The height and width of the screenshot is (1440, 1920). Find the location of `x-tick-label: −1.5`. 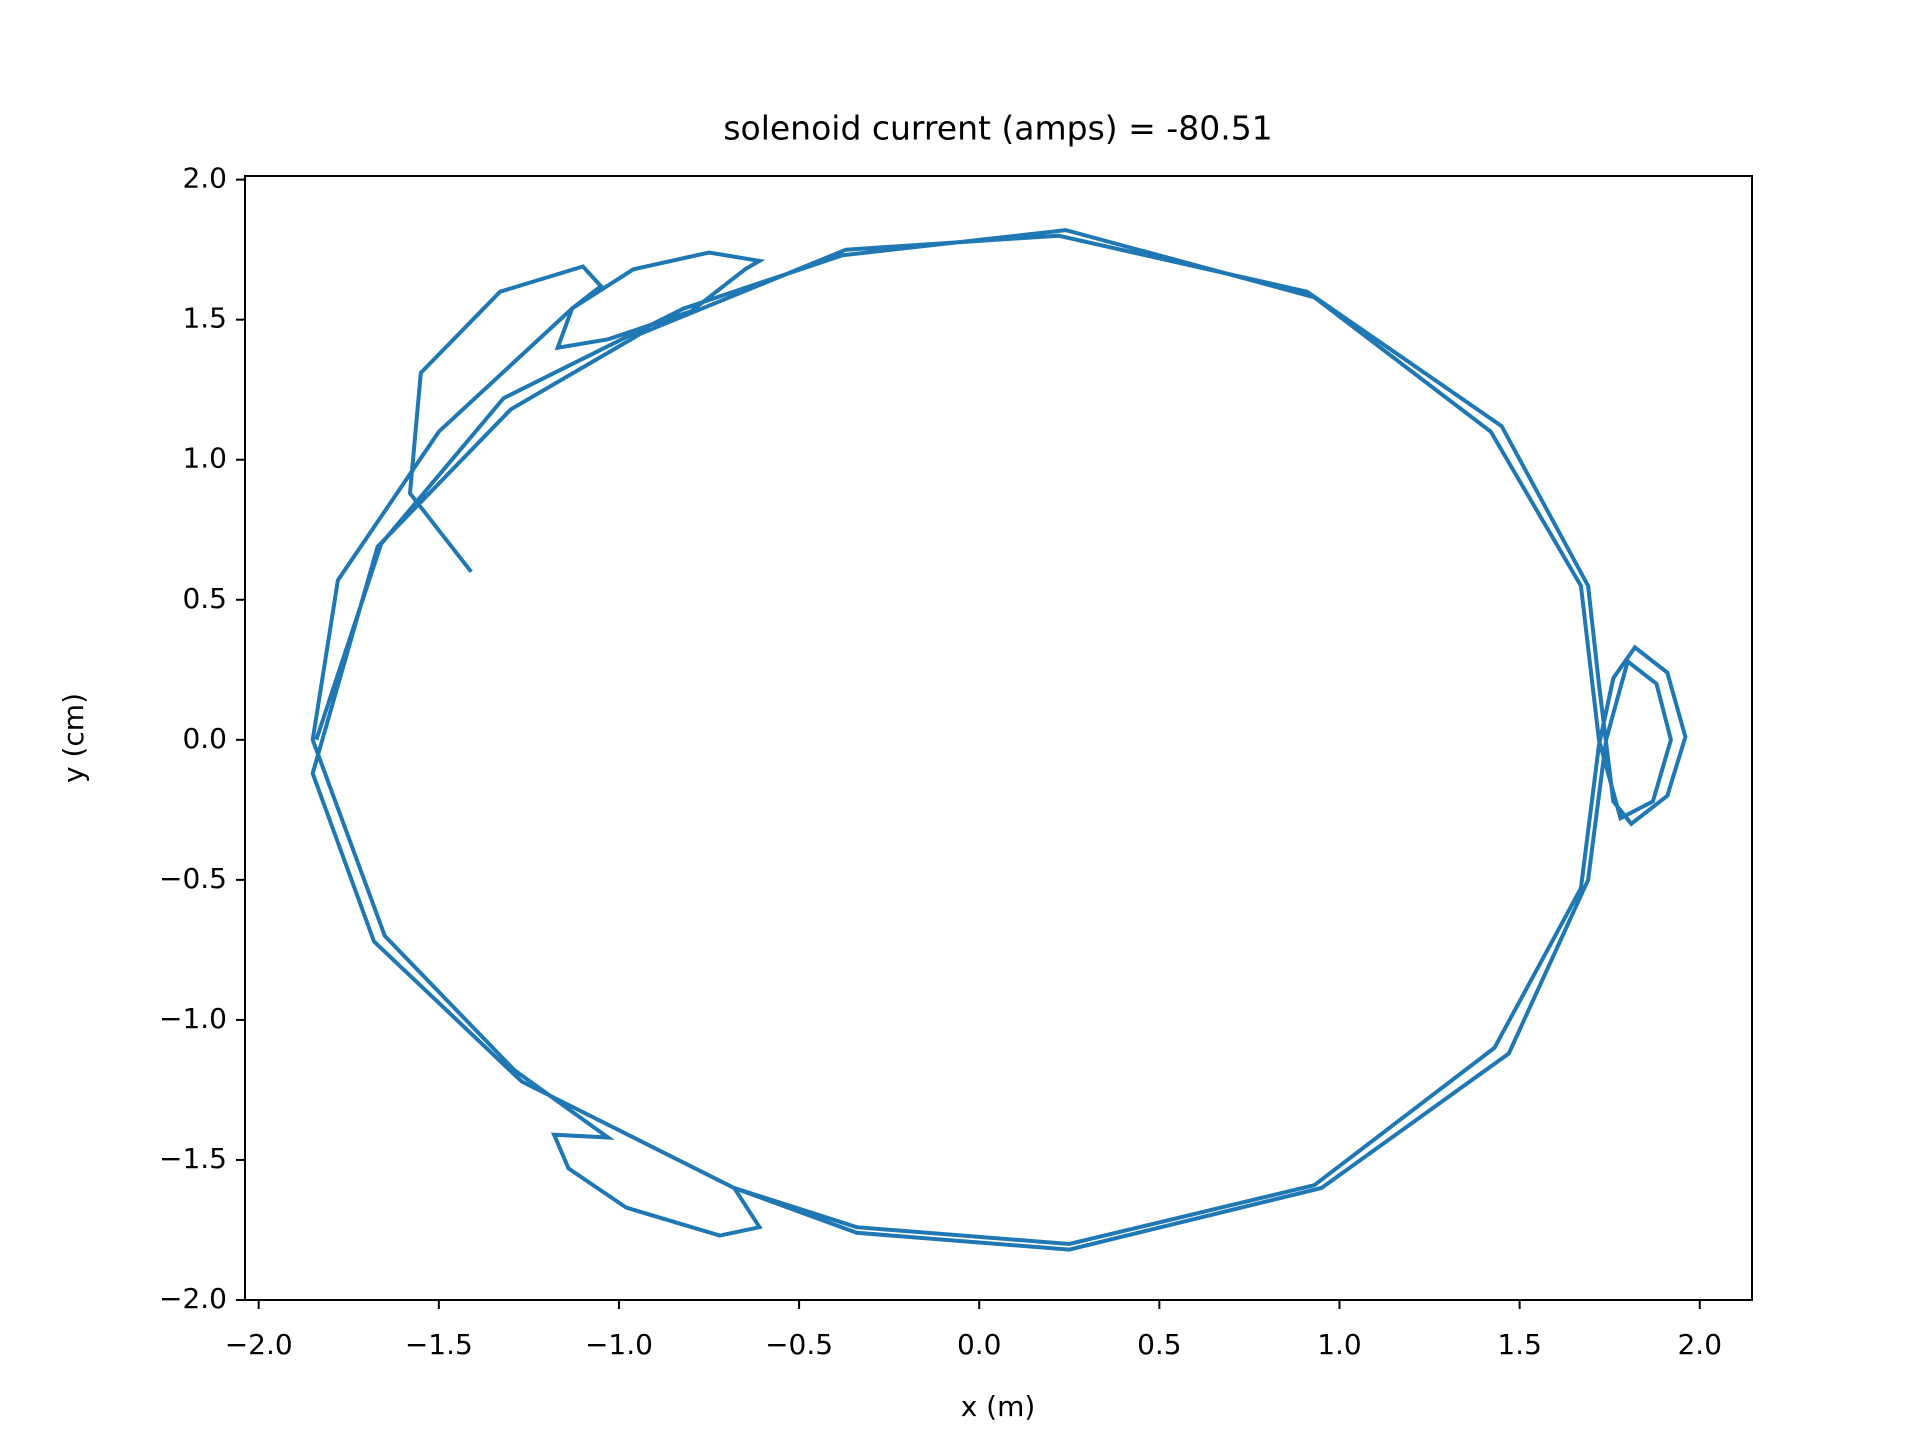

x-tick-label: −1.5 is located at coordinates (439, 1344).